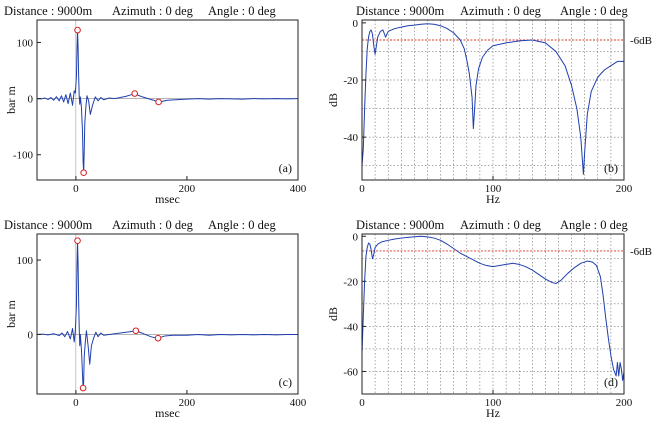 The image size is (663, 424). I want to click on panel-label: (b), so click(611, 168).